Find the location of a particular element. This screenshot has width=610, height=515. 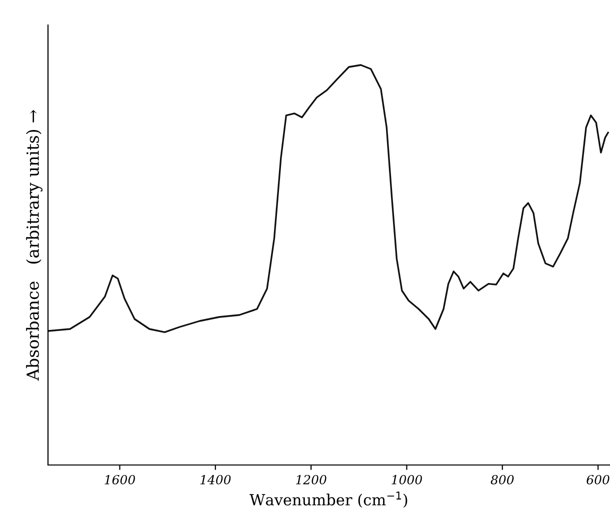

x-tick-label: 1200 is located at coordinates (311, 479).